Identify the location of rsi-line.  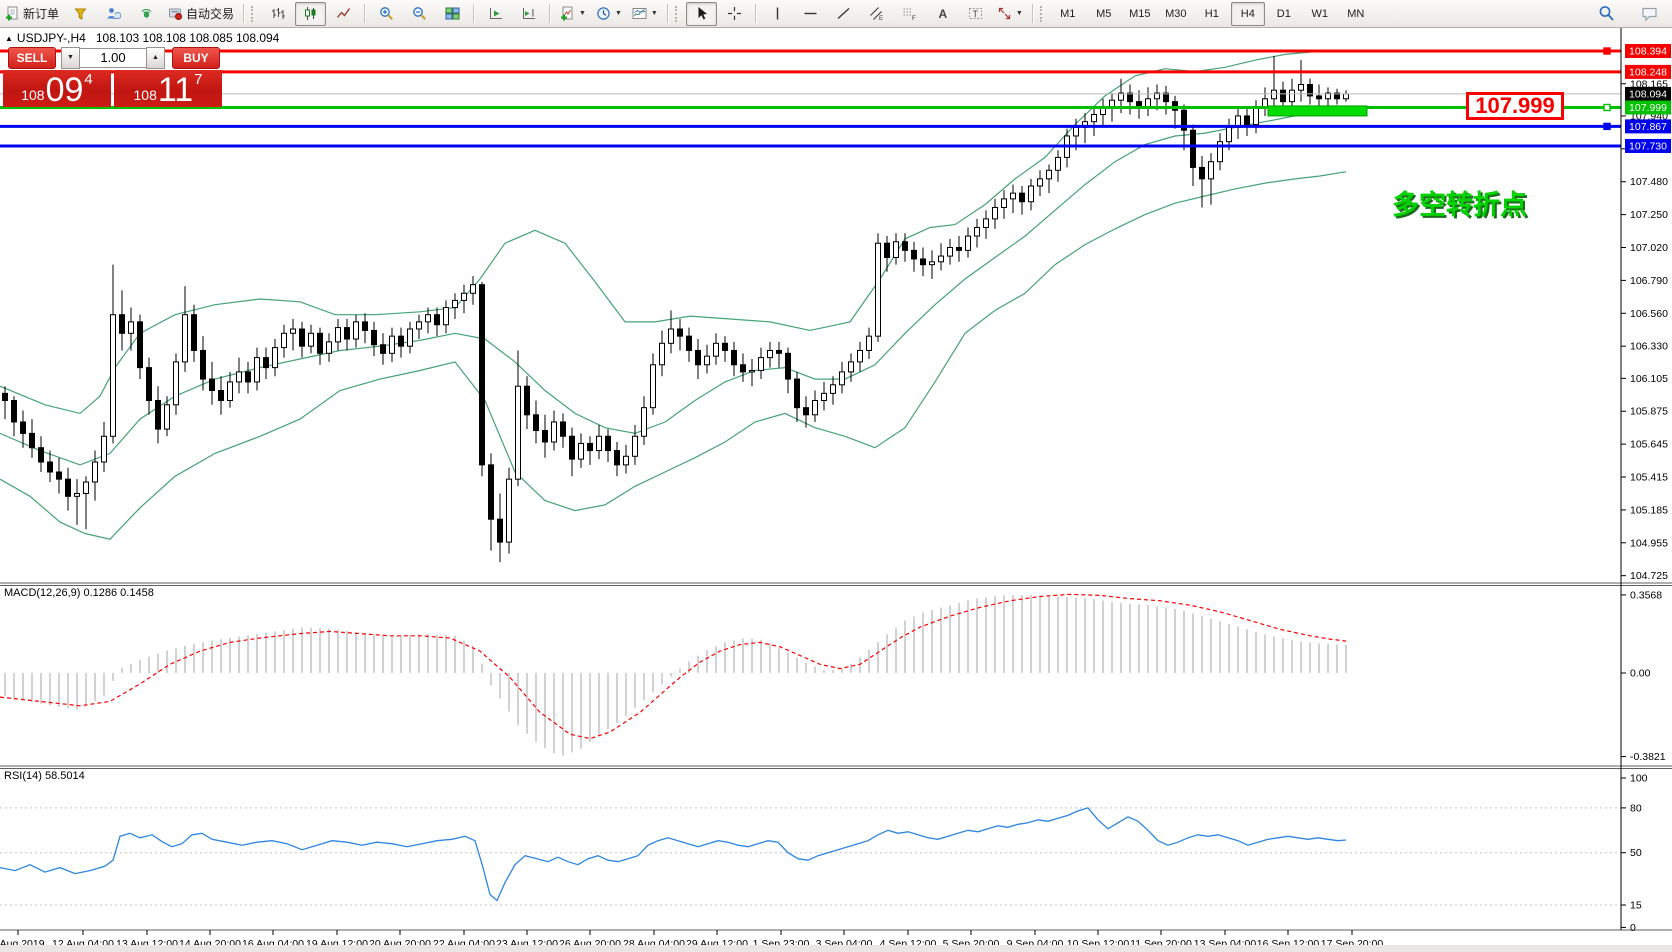
(673, 854).